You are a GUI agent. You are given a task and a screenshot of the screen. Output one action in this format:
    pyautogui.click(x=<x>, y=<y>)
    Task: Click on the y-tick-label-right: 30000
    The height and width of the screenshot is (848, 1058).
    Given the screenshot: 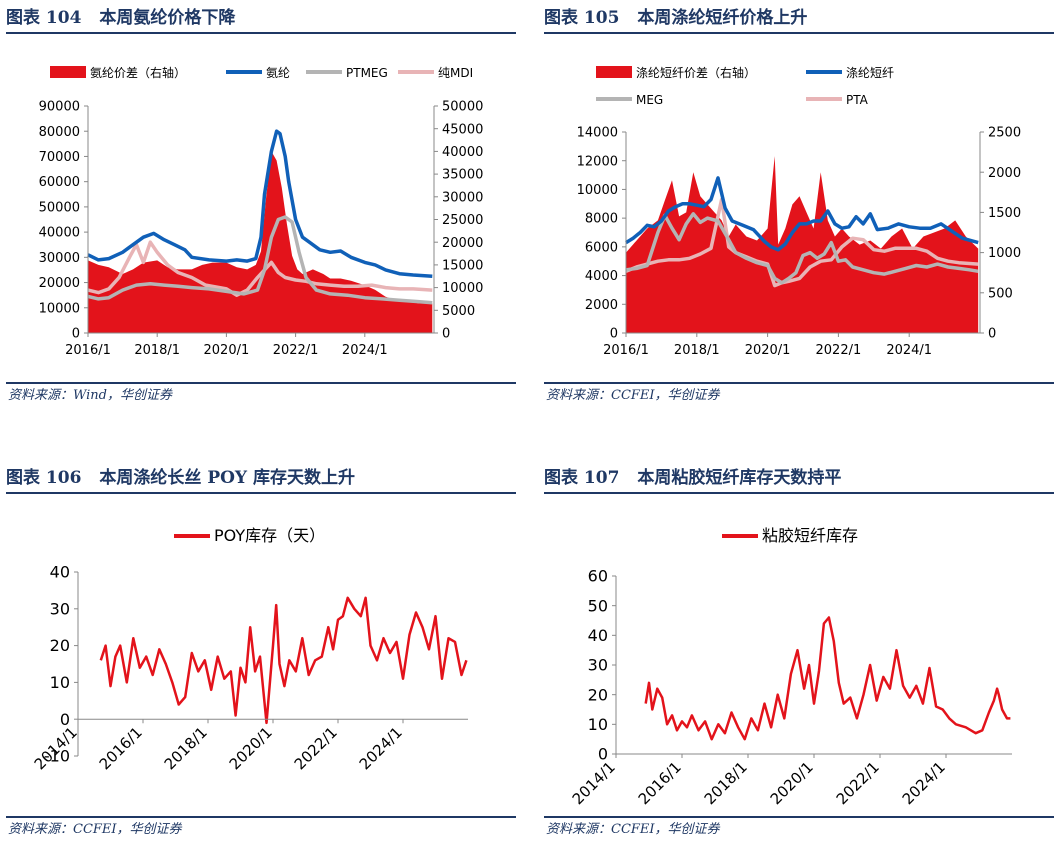 What is the action you would take?
    pyautogui.click(x=462, y=197)
    